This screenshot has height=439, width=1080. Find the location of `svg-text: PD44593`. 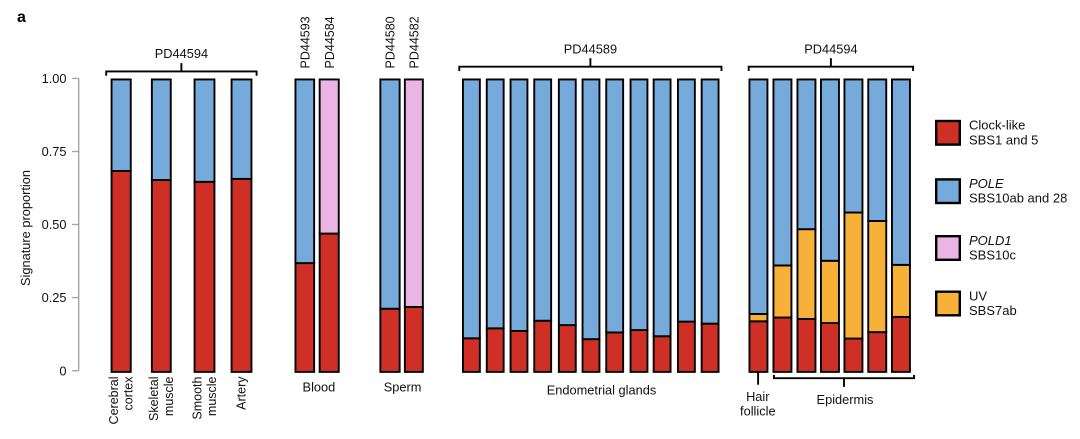

svg-text: PD44593 is located at coordinates (305, 42).